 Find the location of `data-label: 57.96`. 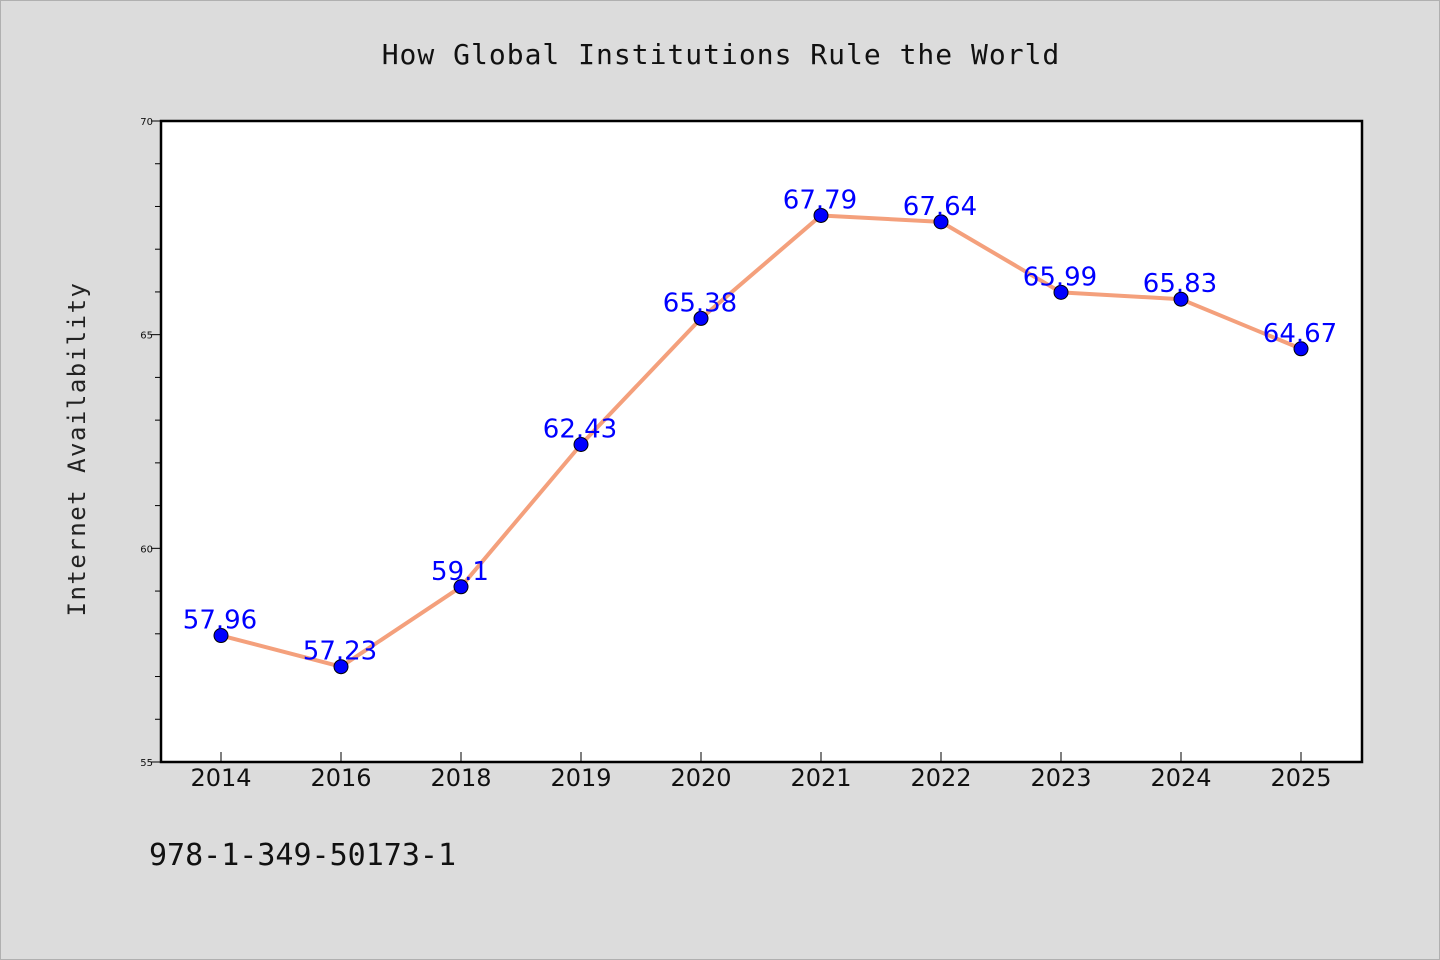

data-label: 57.96 is located at coordinates (220, 621).